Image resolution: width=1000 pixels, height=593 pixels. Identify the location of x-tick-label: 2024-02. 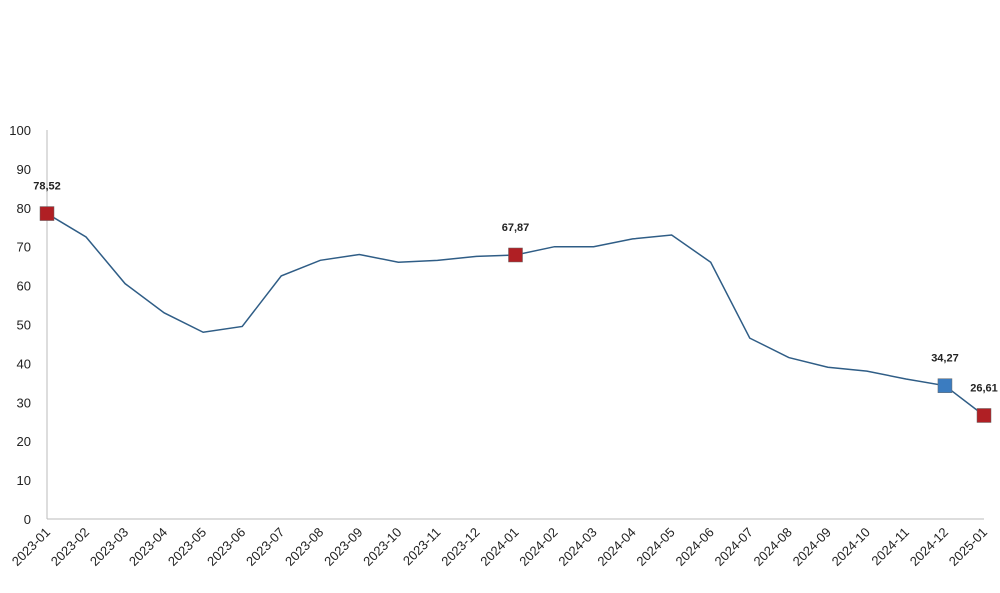
(538, 547).